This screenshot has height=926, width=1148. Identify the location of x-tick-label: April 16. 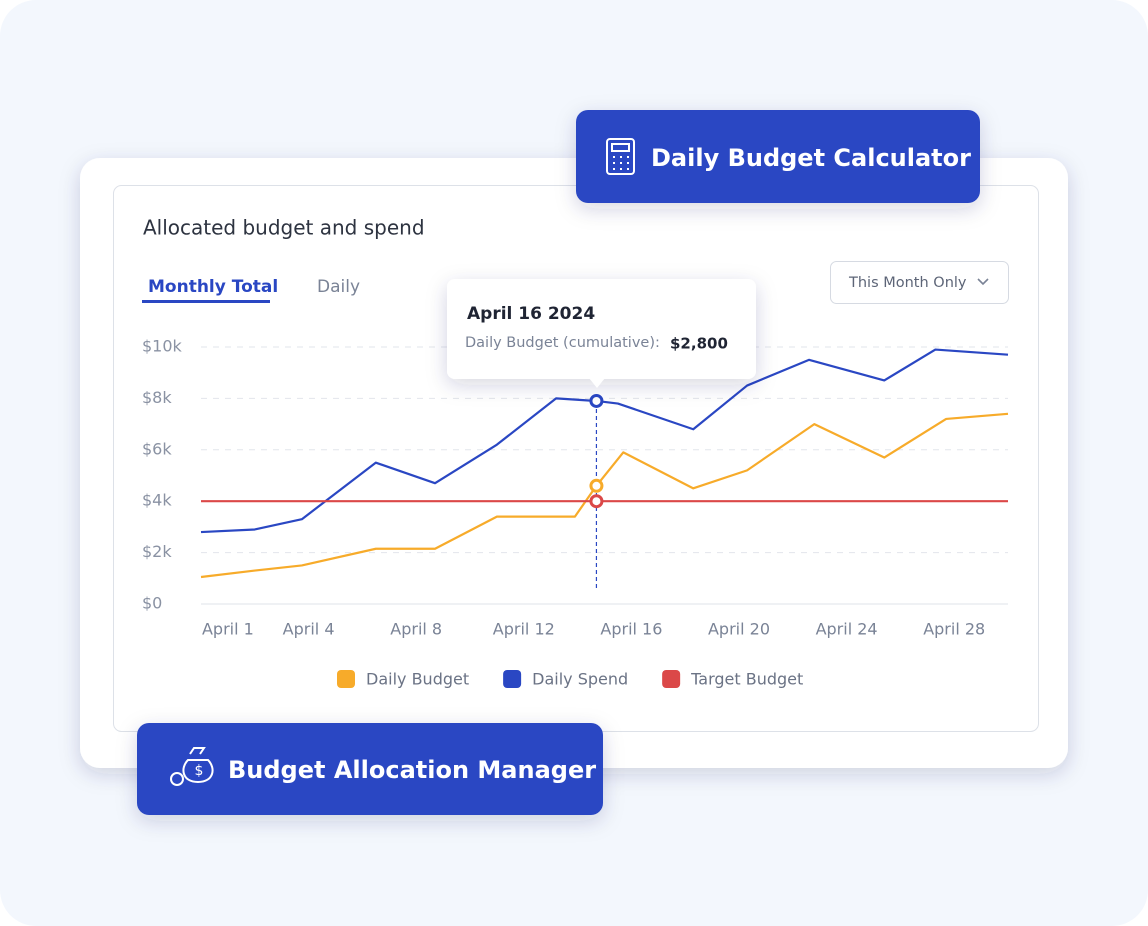
(631, 629).